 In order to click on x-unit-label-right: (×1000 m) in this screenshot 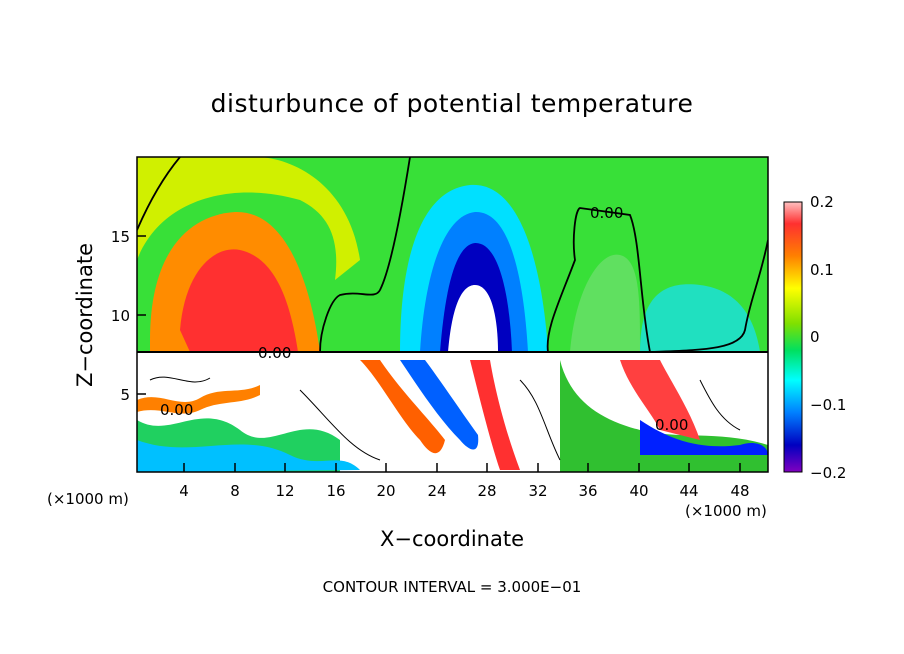, I will do `click(726, 511)`.